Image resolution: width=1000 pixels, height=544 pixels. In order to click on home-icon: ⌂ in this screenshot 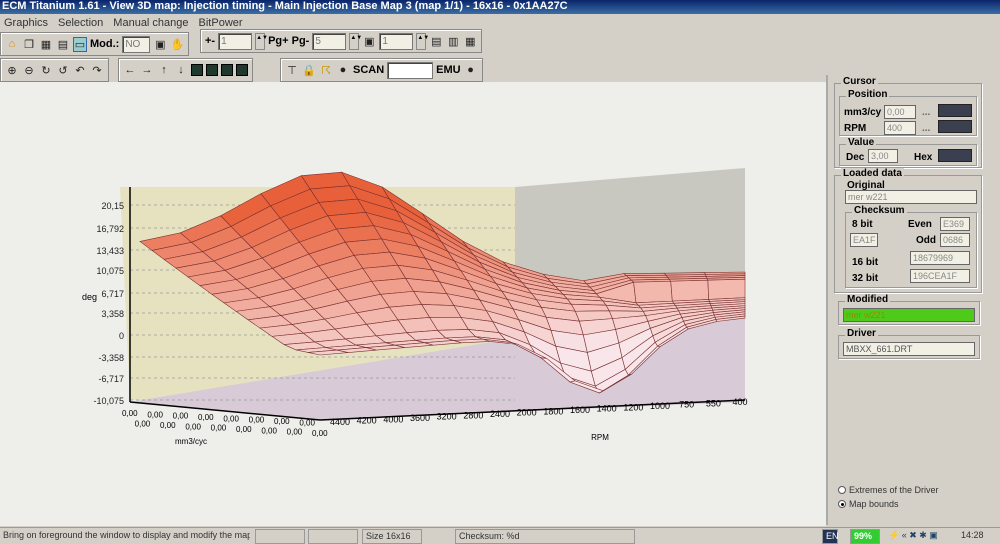, I will do `click(12, 44)`.